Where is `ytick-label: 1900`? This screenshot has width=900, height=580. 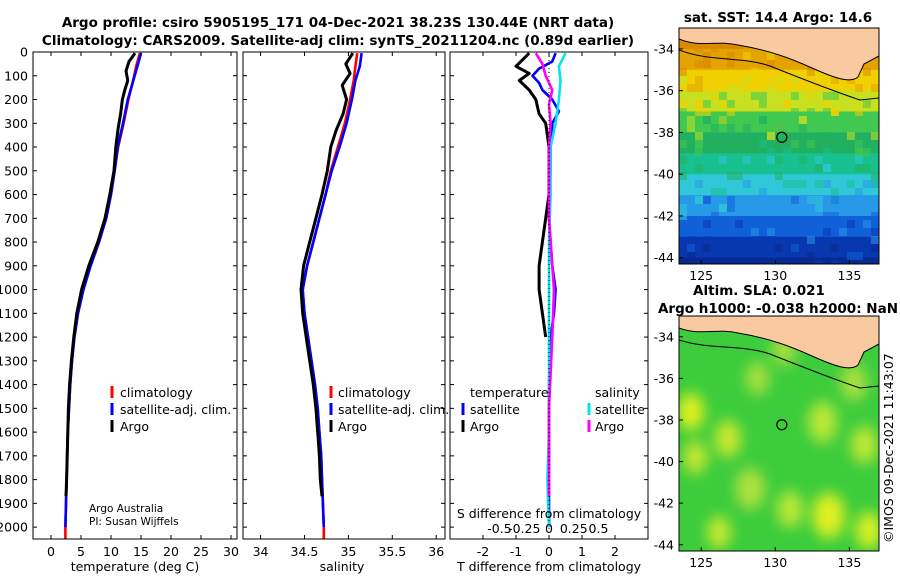
ytick-label: 1900 is located at coordinates (14, 503).